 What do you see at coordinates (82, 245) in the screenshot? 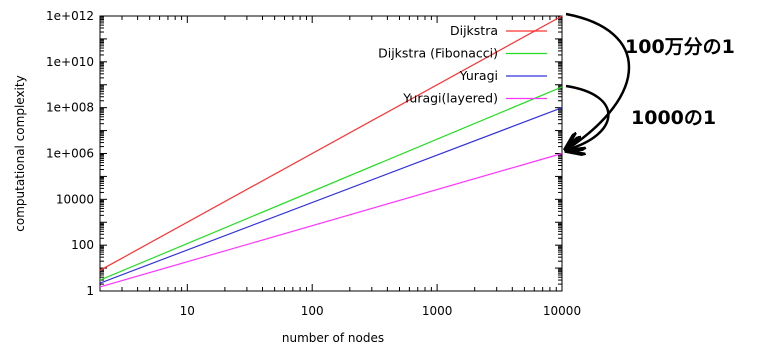
I see `y-tick-label: 100` at bounding box center [82, 245].